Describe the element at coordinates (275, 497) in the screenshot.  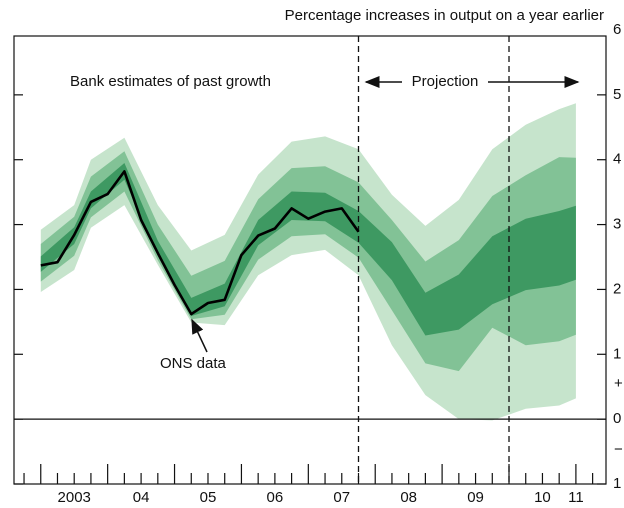
I see `x-tick-label: 06` at that location.